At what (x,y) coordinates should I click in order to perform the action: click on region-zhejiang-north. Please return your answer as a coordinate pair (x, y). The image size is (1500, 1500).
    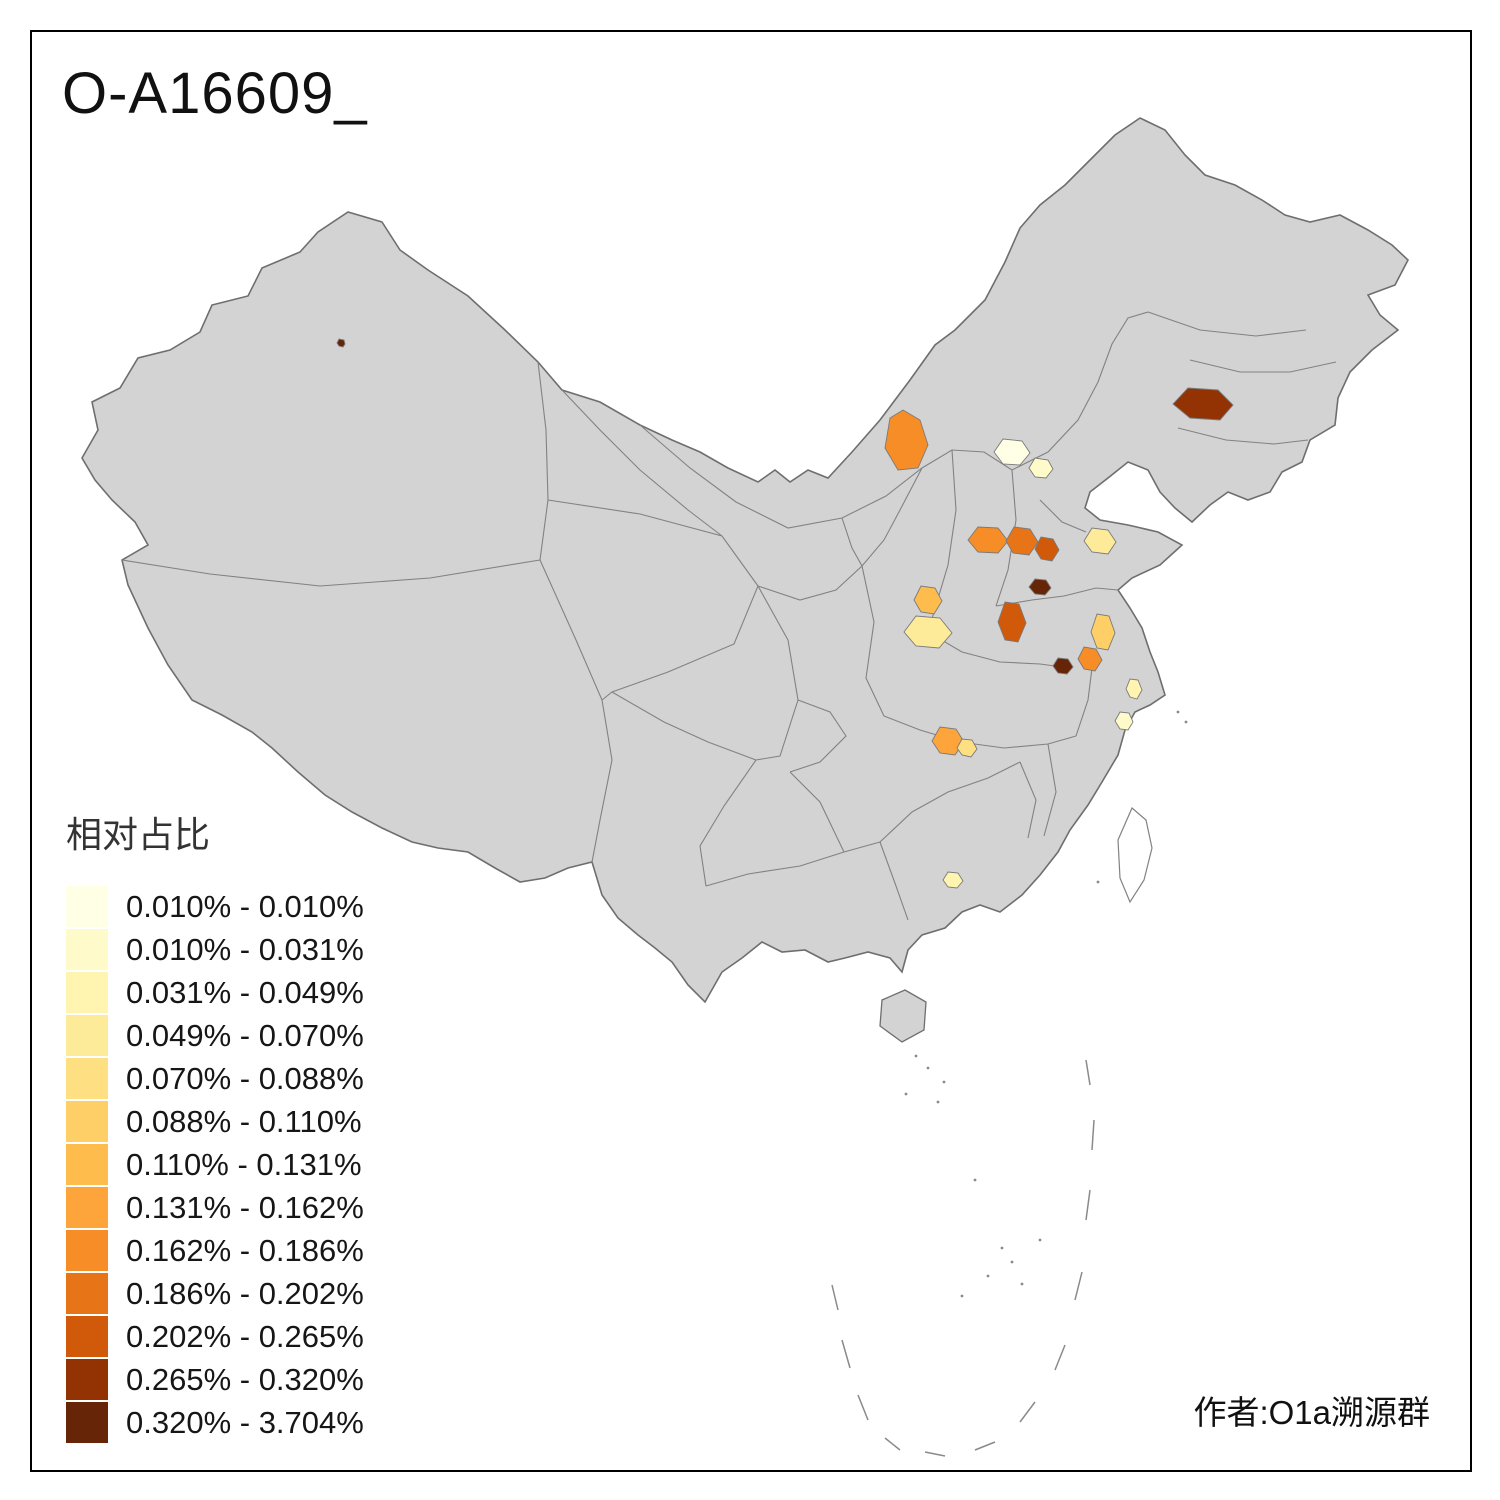
    Looking at the image, I should click on (1124, 721).